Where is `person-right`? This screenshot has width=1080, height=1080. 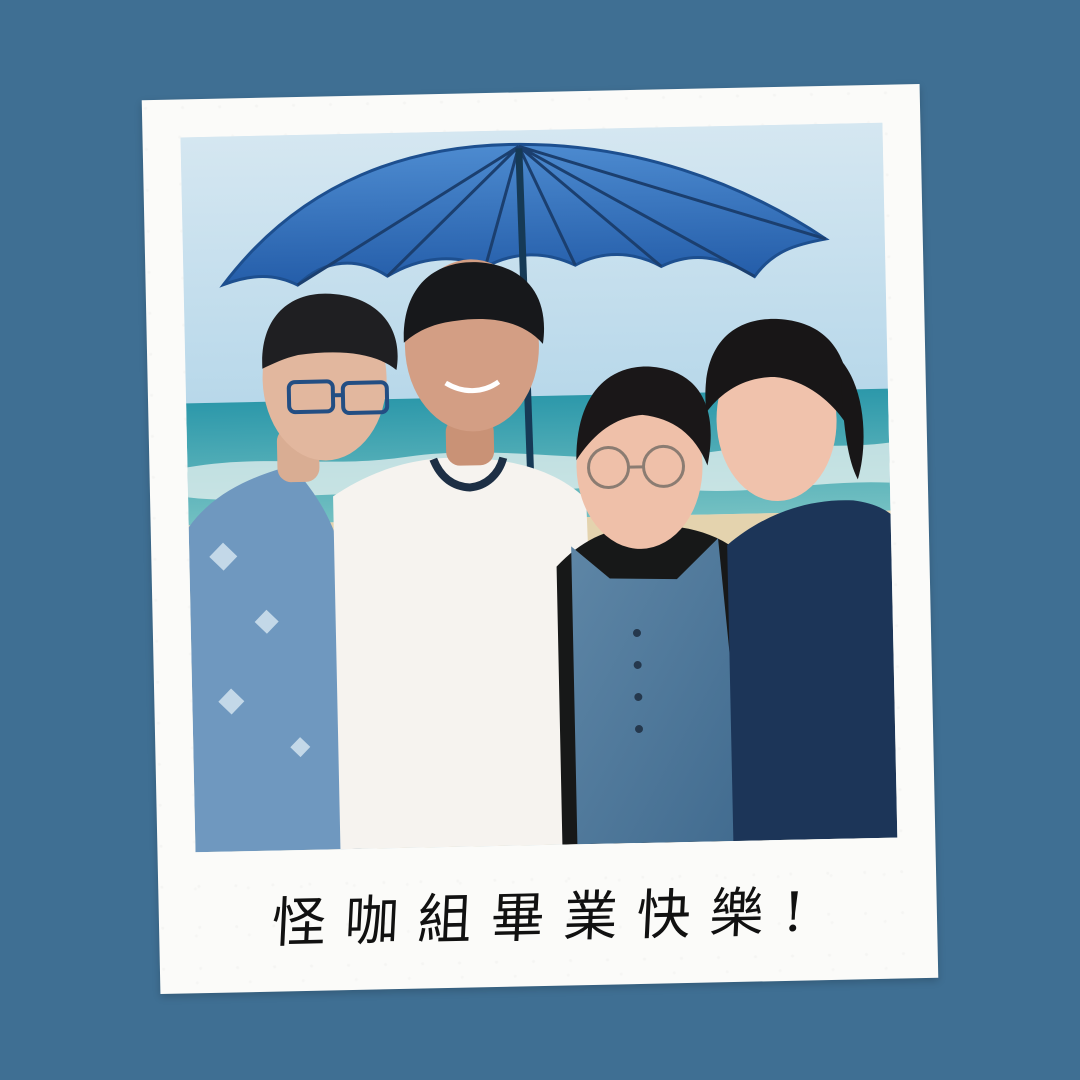 person-right is located at coordinates (801, 580).